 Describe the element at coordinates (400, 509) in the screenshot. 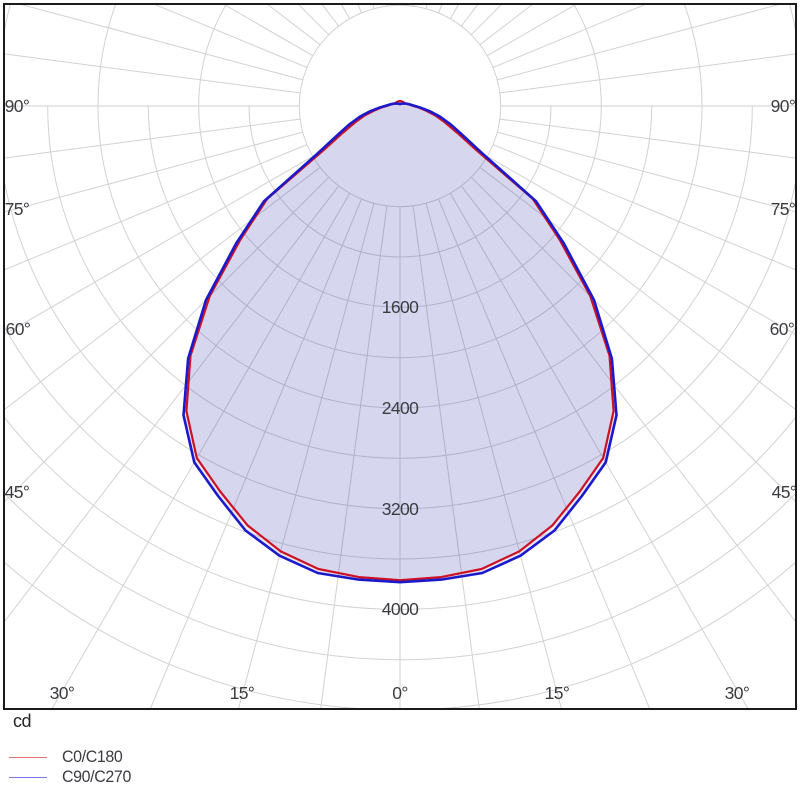

I see `radial-tick-label: 3200` at that location.